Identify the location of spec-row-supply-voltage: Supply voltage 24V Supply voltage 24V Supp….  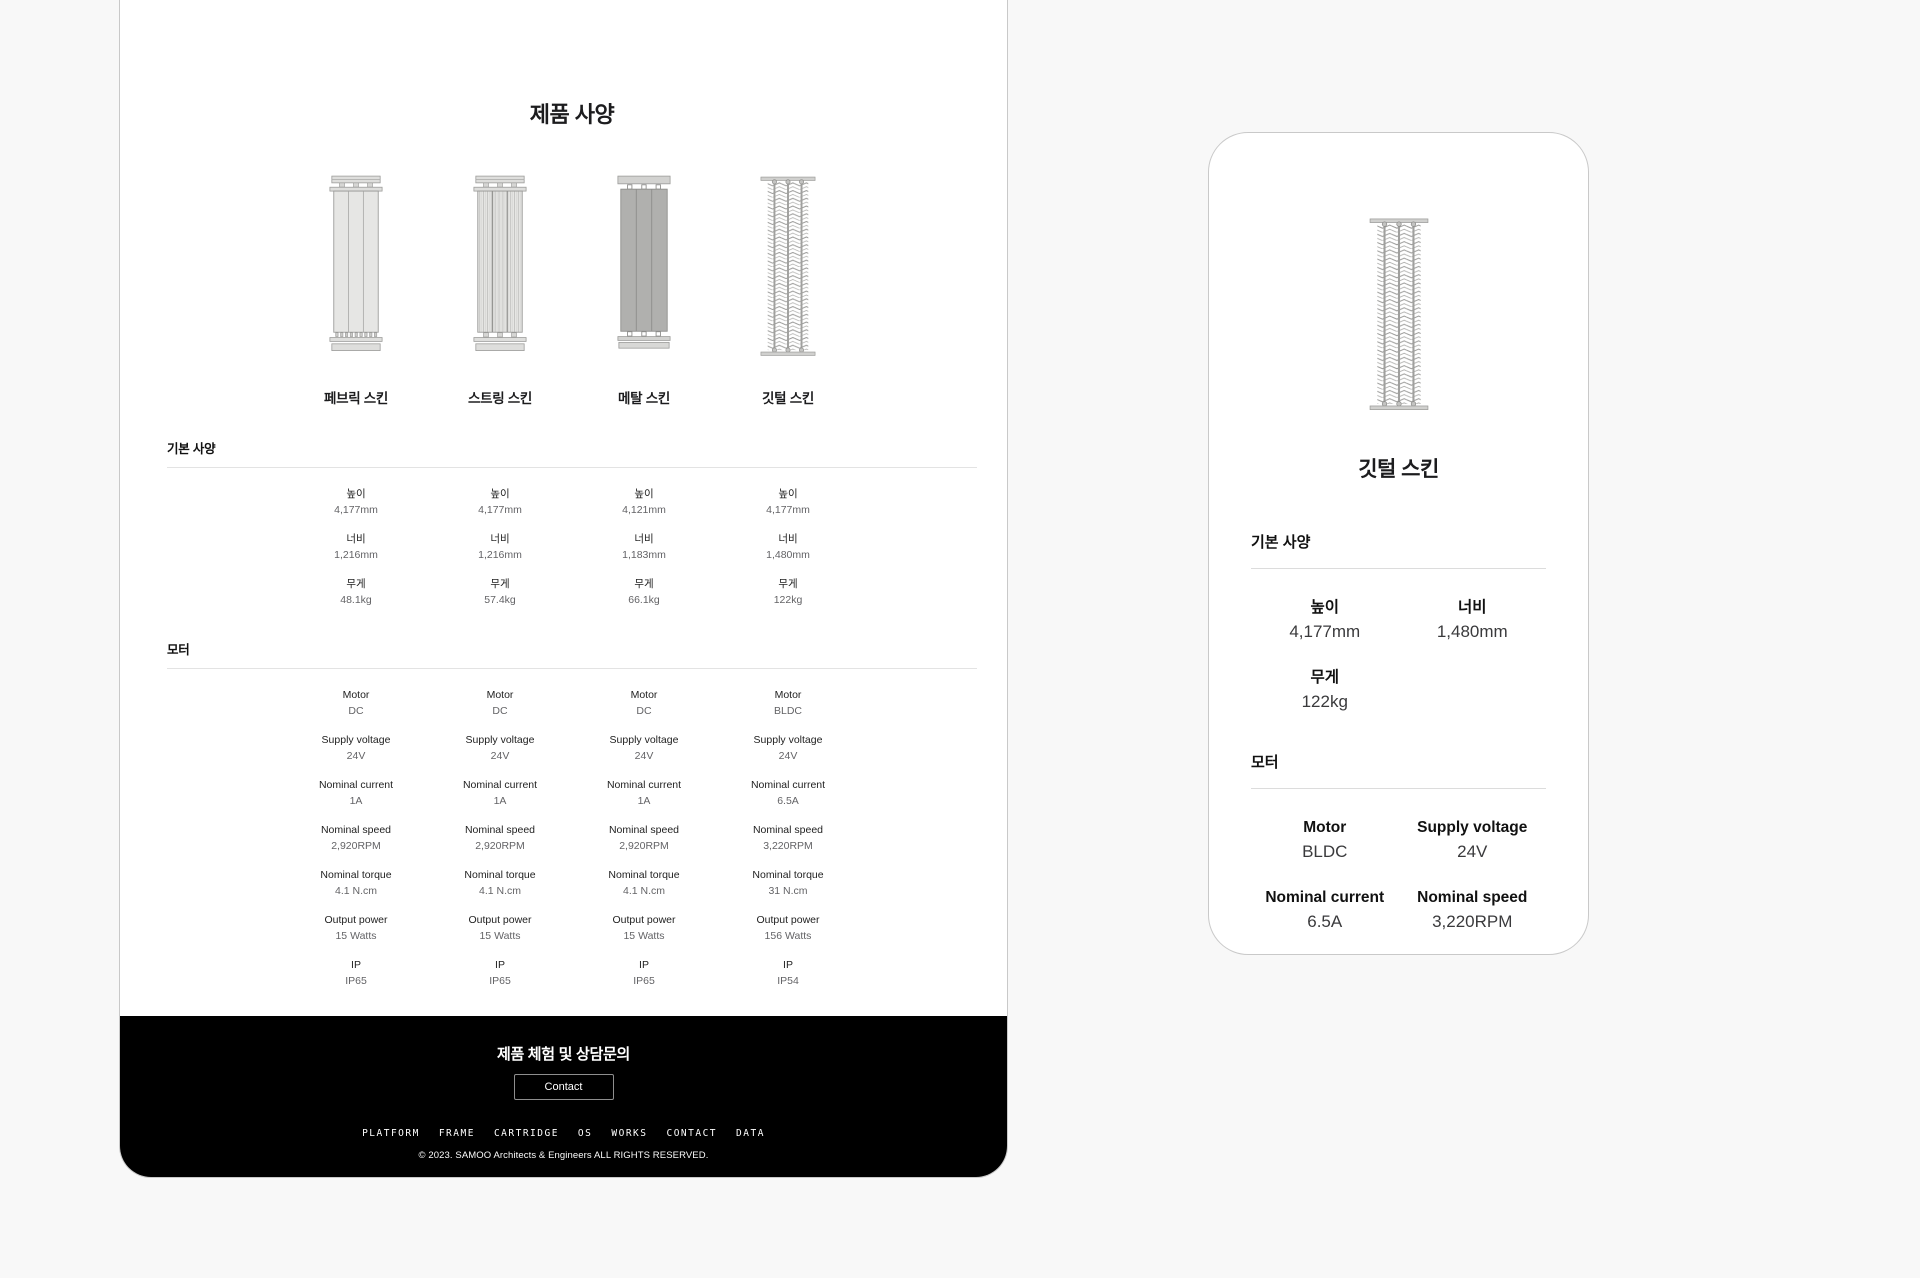
(572, 748).